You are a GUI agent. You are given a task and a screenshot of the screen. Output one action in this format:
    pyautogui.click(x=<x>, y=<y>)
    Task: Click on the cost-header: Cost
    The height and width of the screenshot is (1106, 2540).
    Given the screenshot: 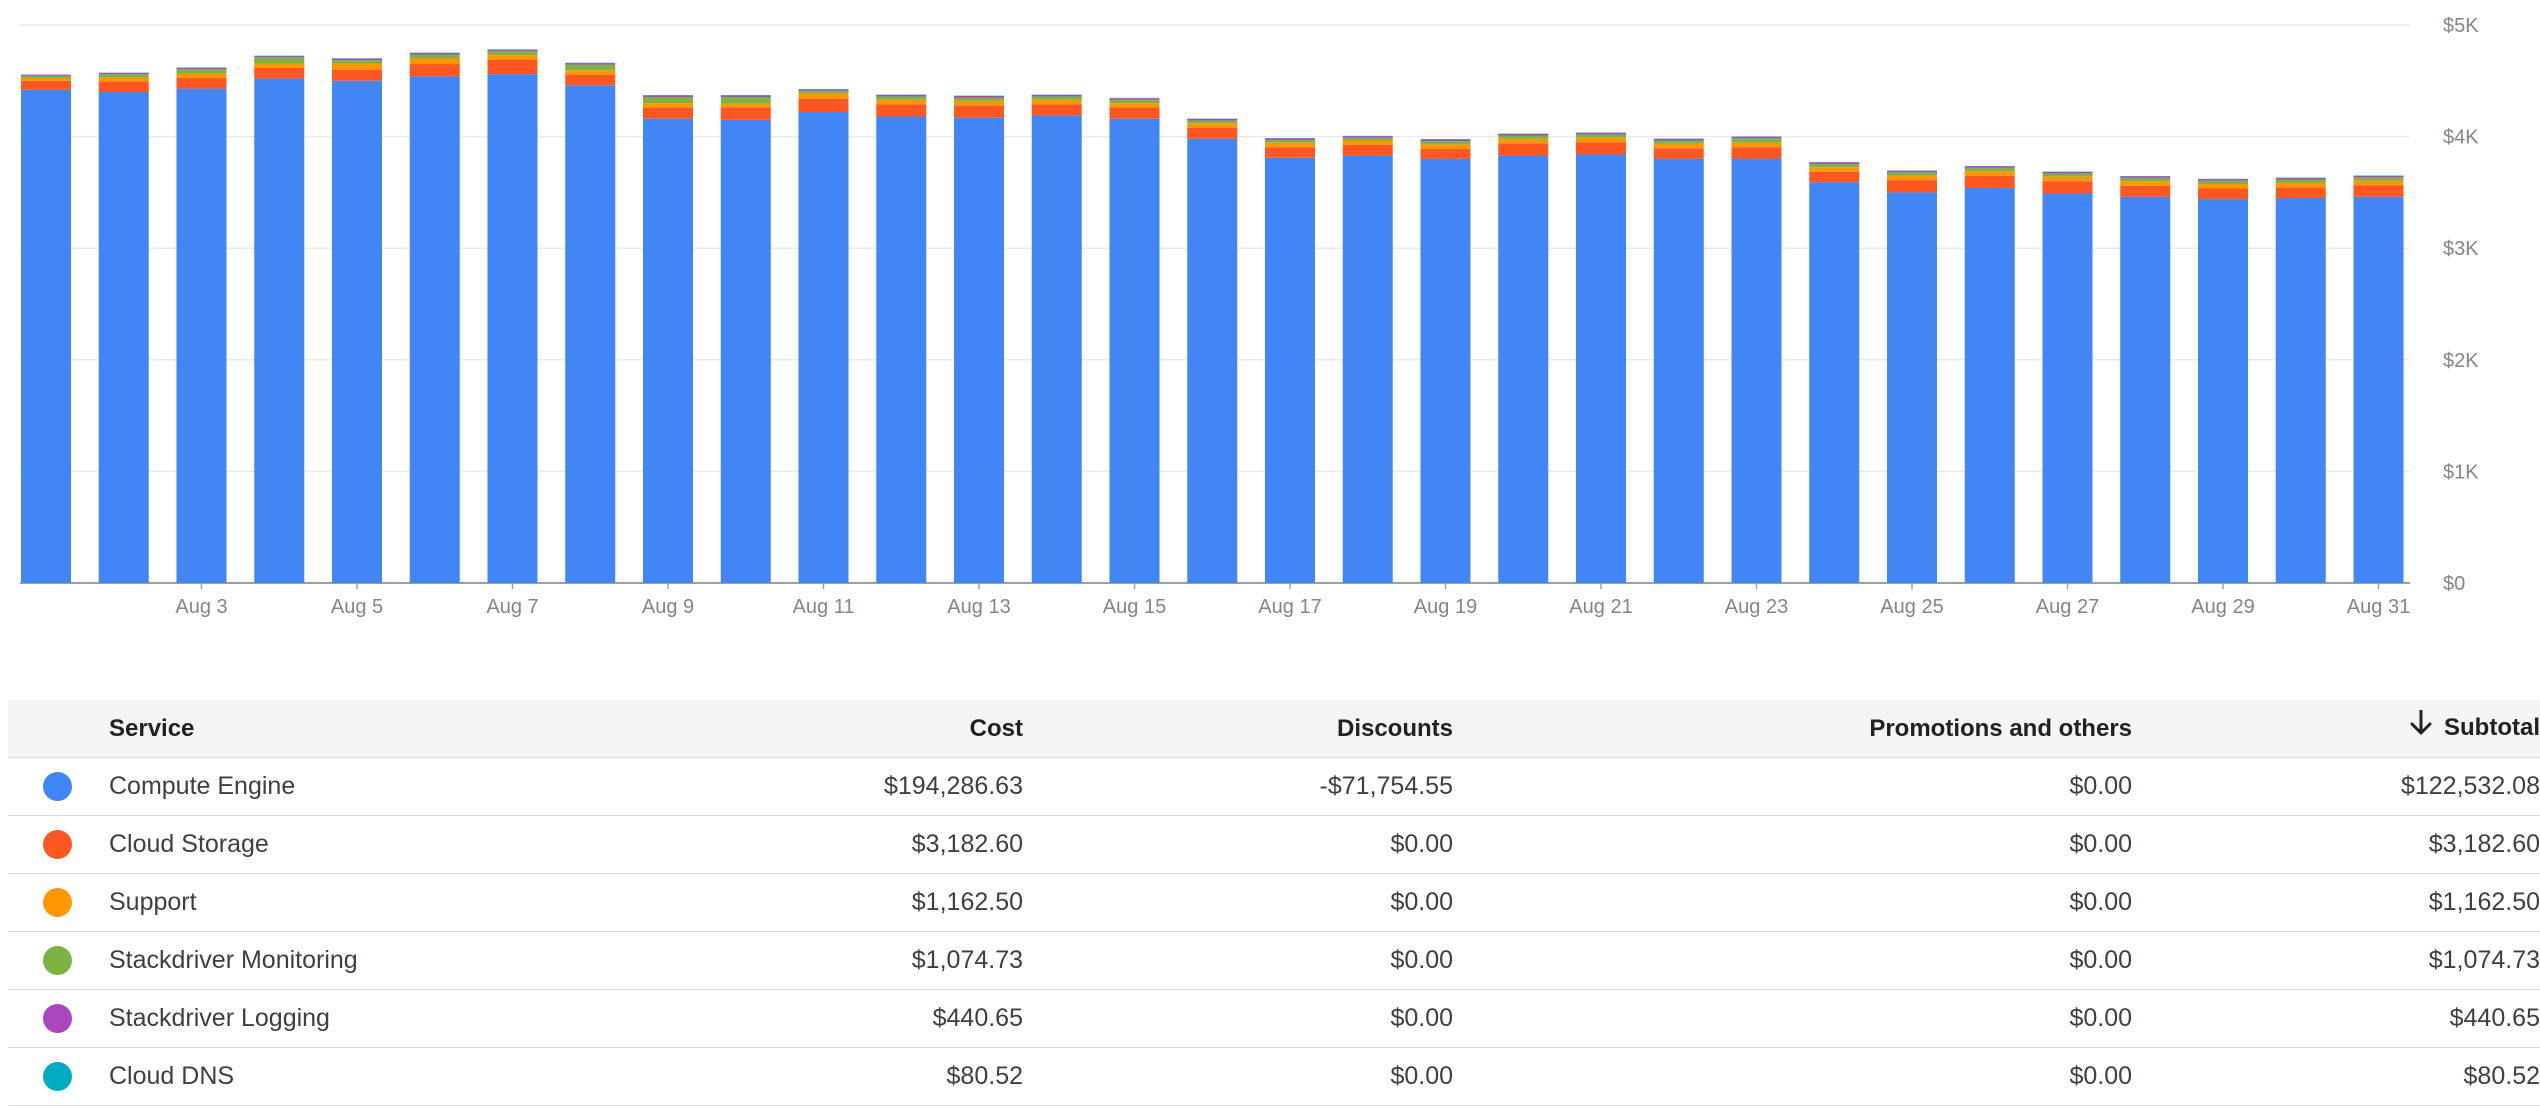 What is the action you would take?
    pyautogui.click(x=826, y=729)
    